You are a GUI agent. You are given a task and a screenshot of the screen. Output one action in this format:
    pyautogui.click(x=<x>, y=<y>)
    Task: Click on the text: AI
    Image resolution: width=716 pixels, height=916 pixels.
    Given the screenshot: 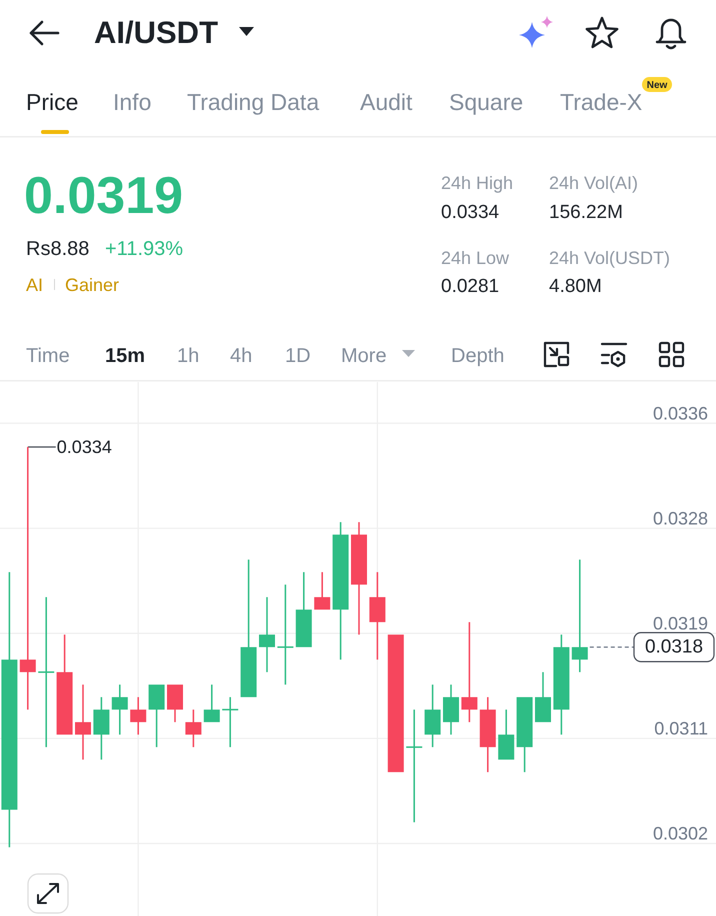 What is the action you would take?
    pyautogui.click(x=35, y=285)
    